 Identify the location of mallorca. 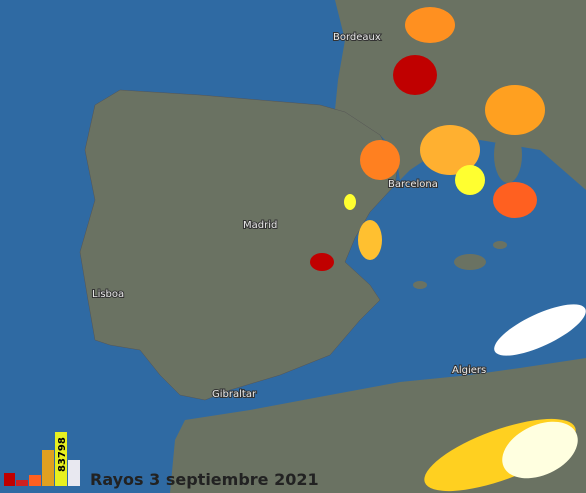
(470, 262).